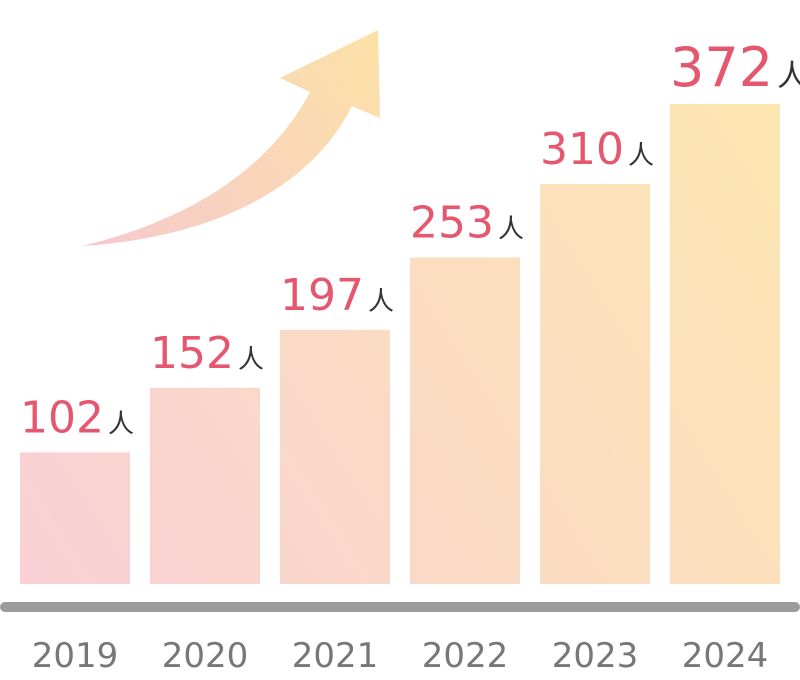 This screenshot has width=800, height=680. Describe the element at coordinates (62, 417) in the screenshot. I see `value-number-2019: 102` at that location.